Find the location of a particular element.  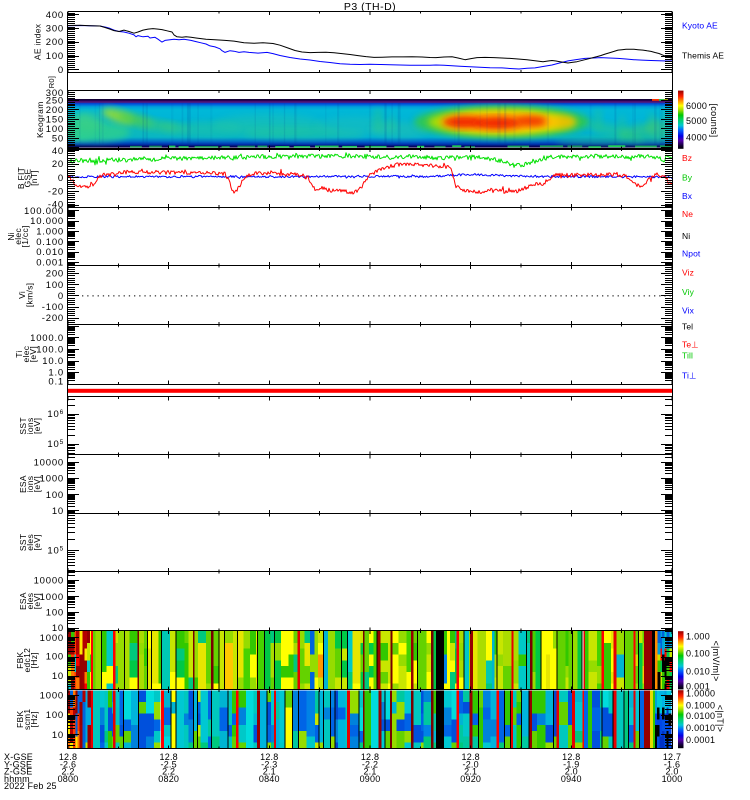

svg-text: 300 is located at coordinates (55, 28).